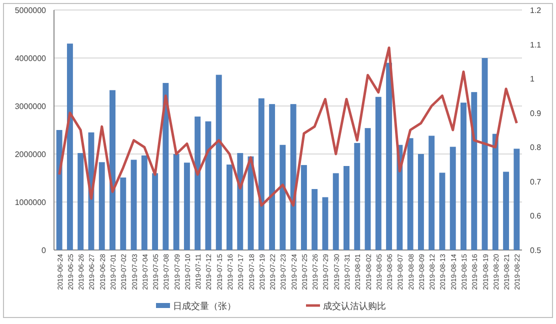 This screenshot has height=324, width=556. Describe the element at coordinates (204, 306) in the screenshot. I see `legend-label: 日成交量（张）` at that location.